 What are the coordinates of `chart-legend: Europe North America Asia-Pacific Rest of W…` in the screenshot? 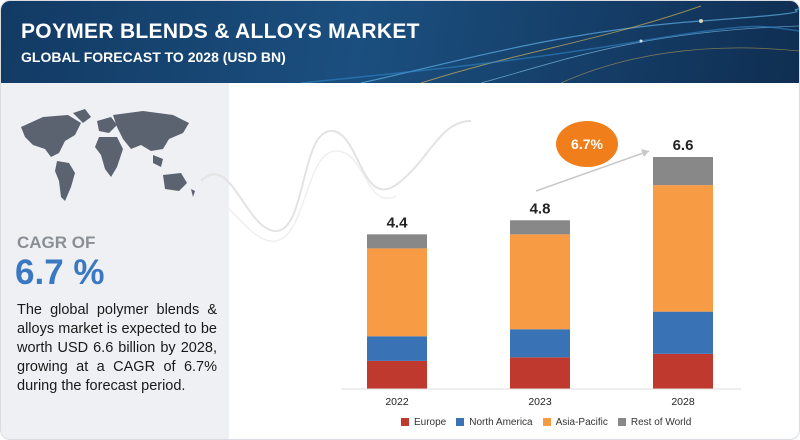 It's located at (551, 422).